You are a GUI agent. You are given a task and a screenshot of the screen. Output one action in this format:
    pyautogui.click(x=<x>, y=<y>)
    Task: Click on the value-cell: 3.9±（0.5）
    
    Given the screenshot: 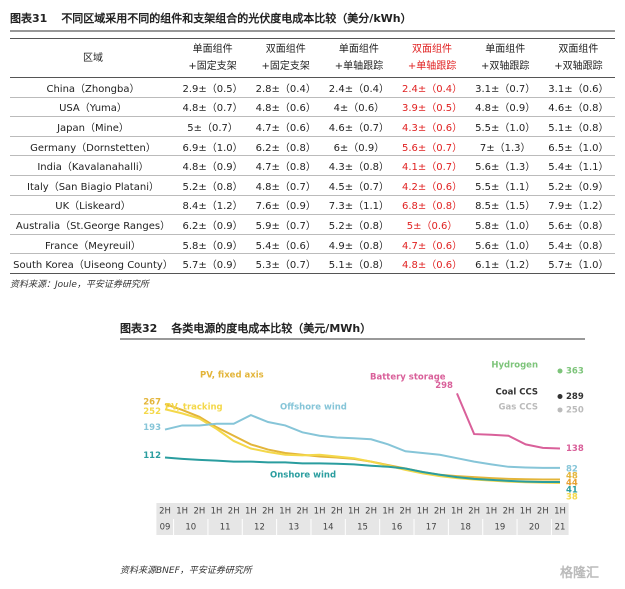 What is the action you would take?
    pyautogui.click(x=432, y=107)
    